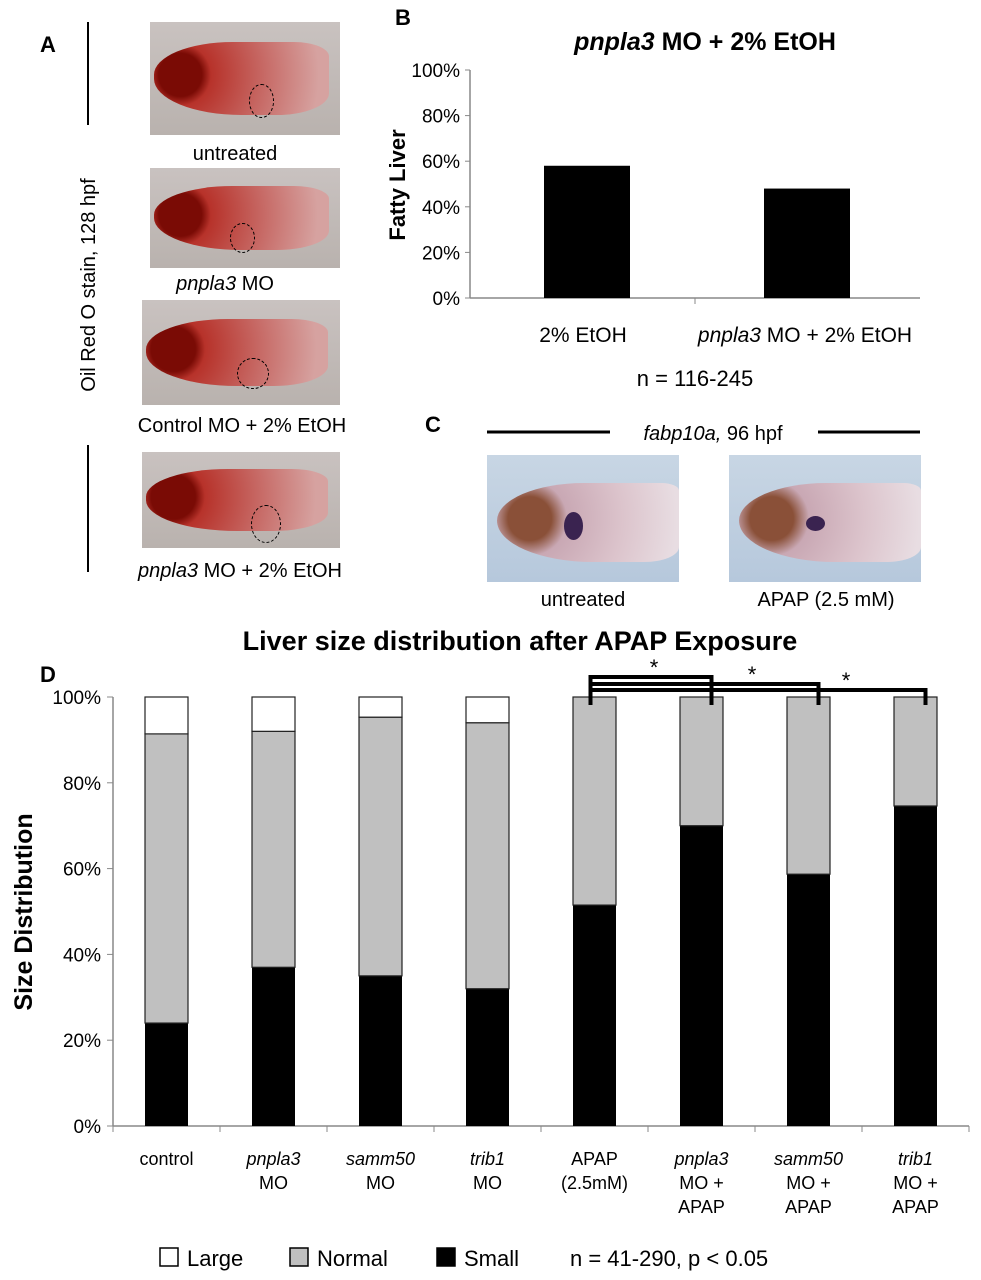 This screenshot has height=1280, width=981. What do you see at coordinates (808, 1183) in the screenshot?
I see `x-tick-label: samm50 MO + APAP` at bounding box center [808, 1183].